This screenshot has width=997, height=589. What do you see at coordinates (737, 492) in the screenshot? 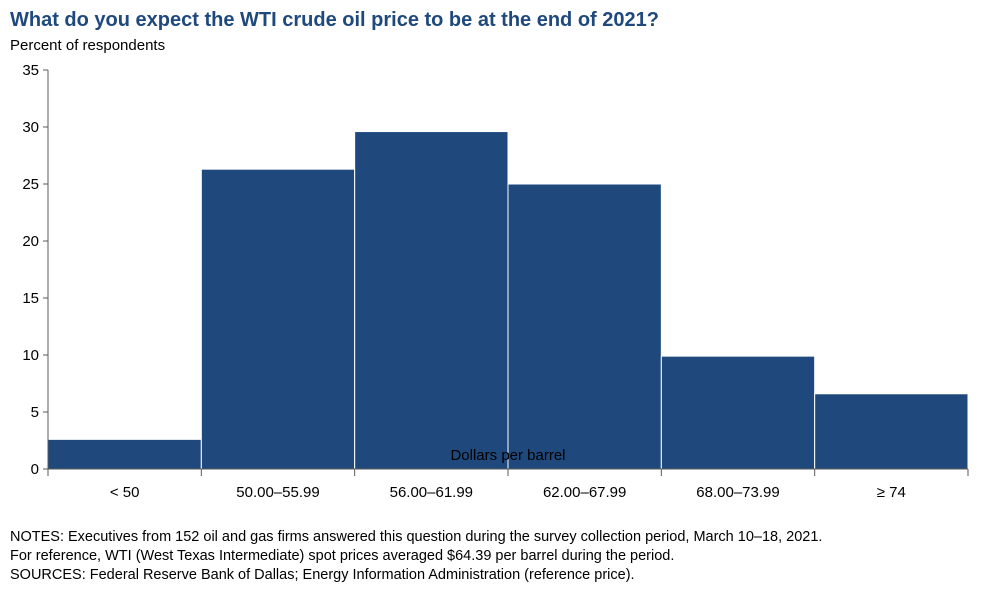
I see `x-tick-label: 68.00–73.99` at bounding box center [737, 492].